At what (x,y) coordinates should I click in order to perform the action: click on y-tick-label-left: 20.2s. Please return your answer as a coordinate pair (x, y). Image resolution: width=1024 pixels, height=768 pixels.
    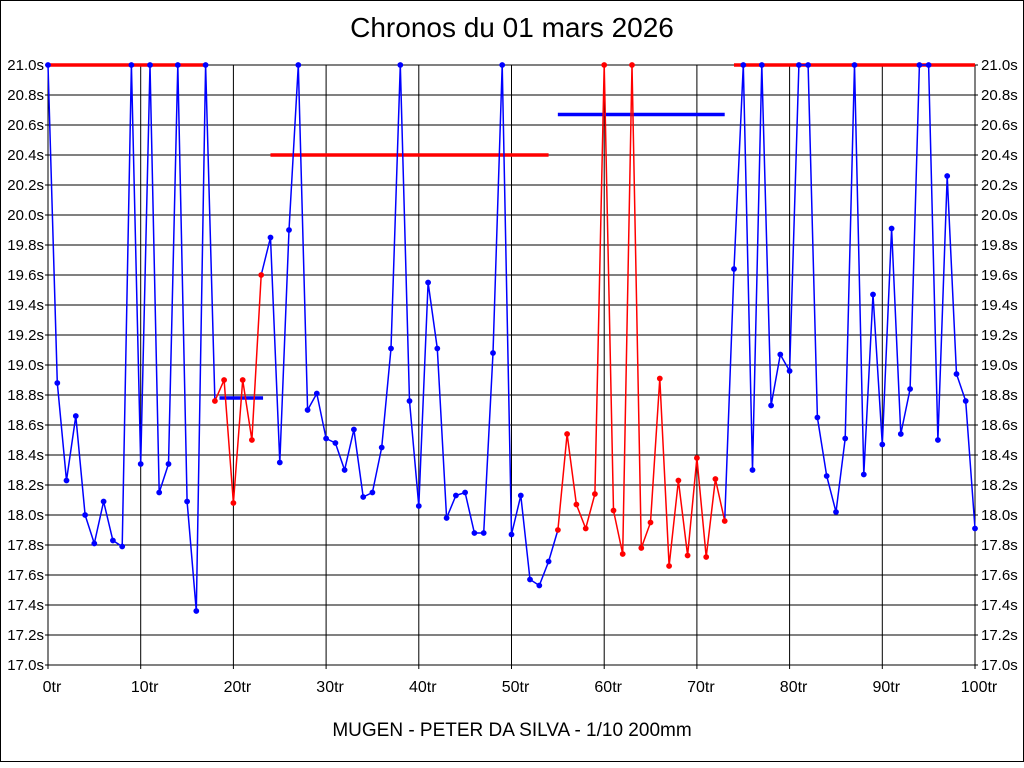
    Looking at the image, I should click on (25, 185).